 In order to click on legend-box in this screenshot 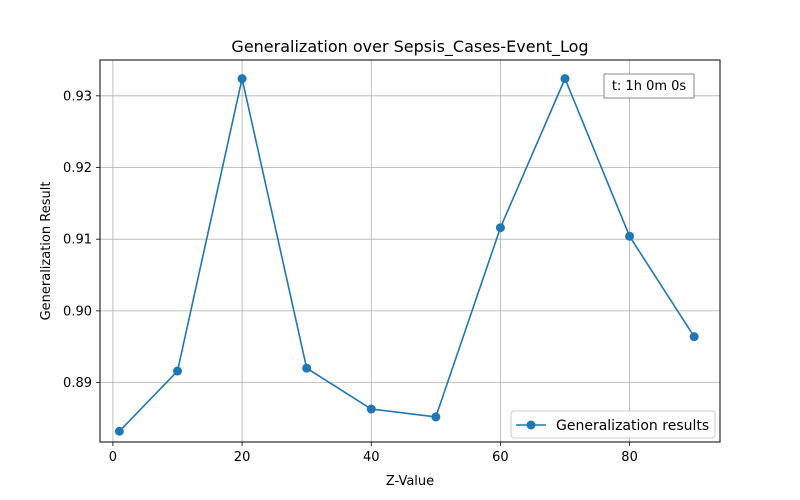, I will do `click(613, 424)`.